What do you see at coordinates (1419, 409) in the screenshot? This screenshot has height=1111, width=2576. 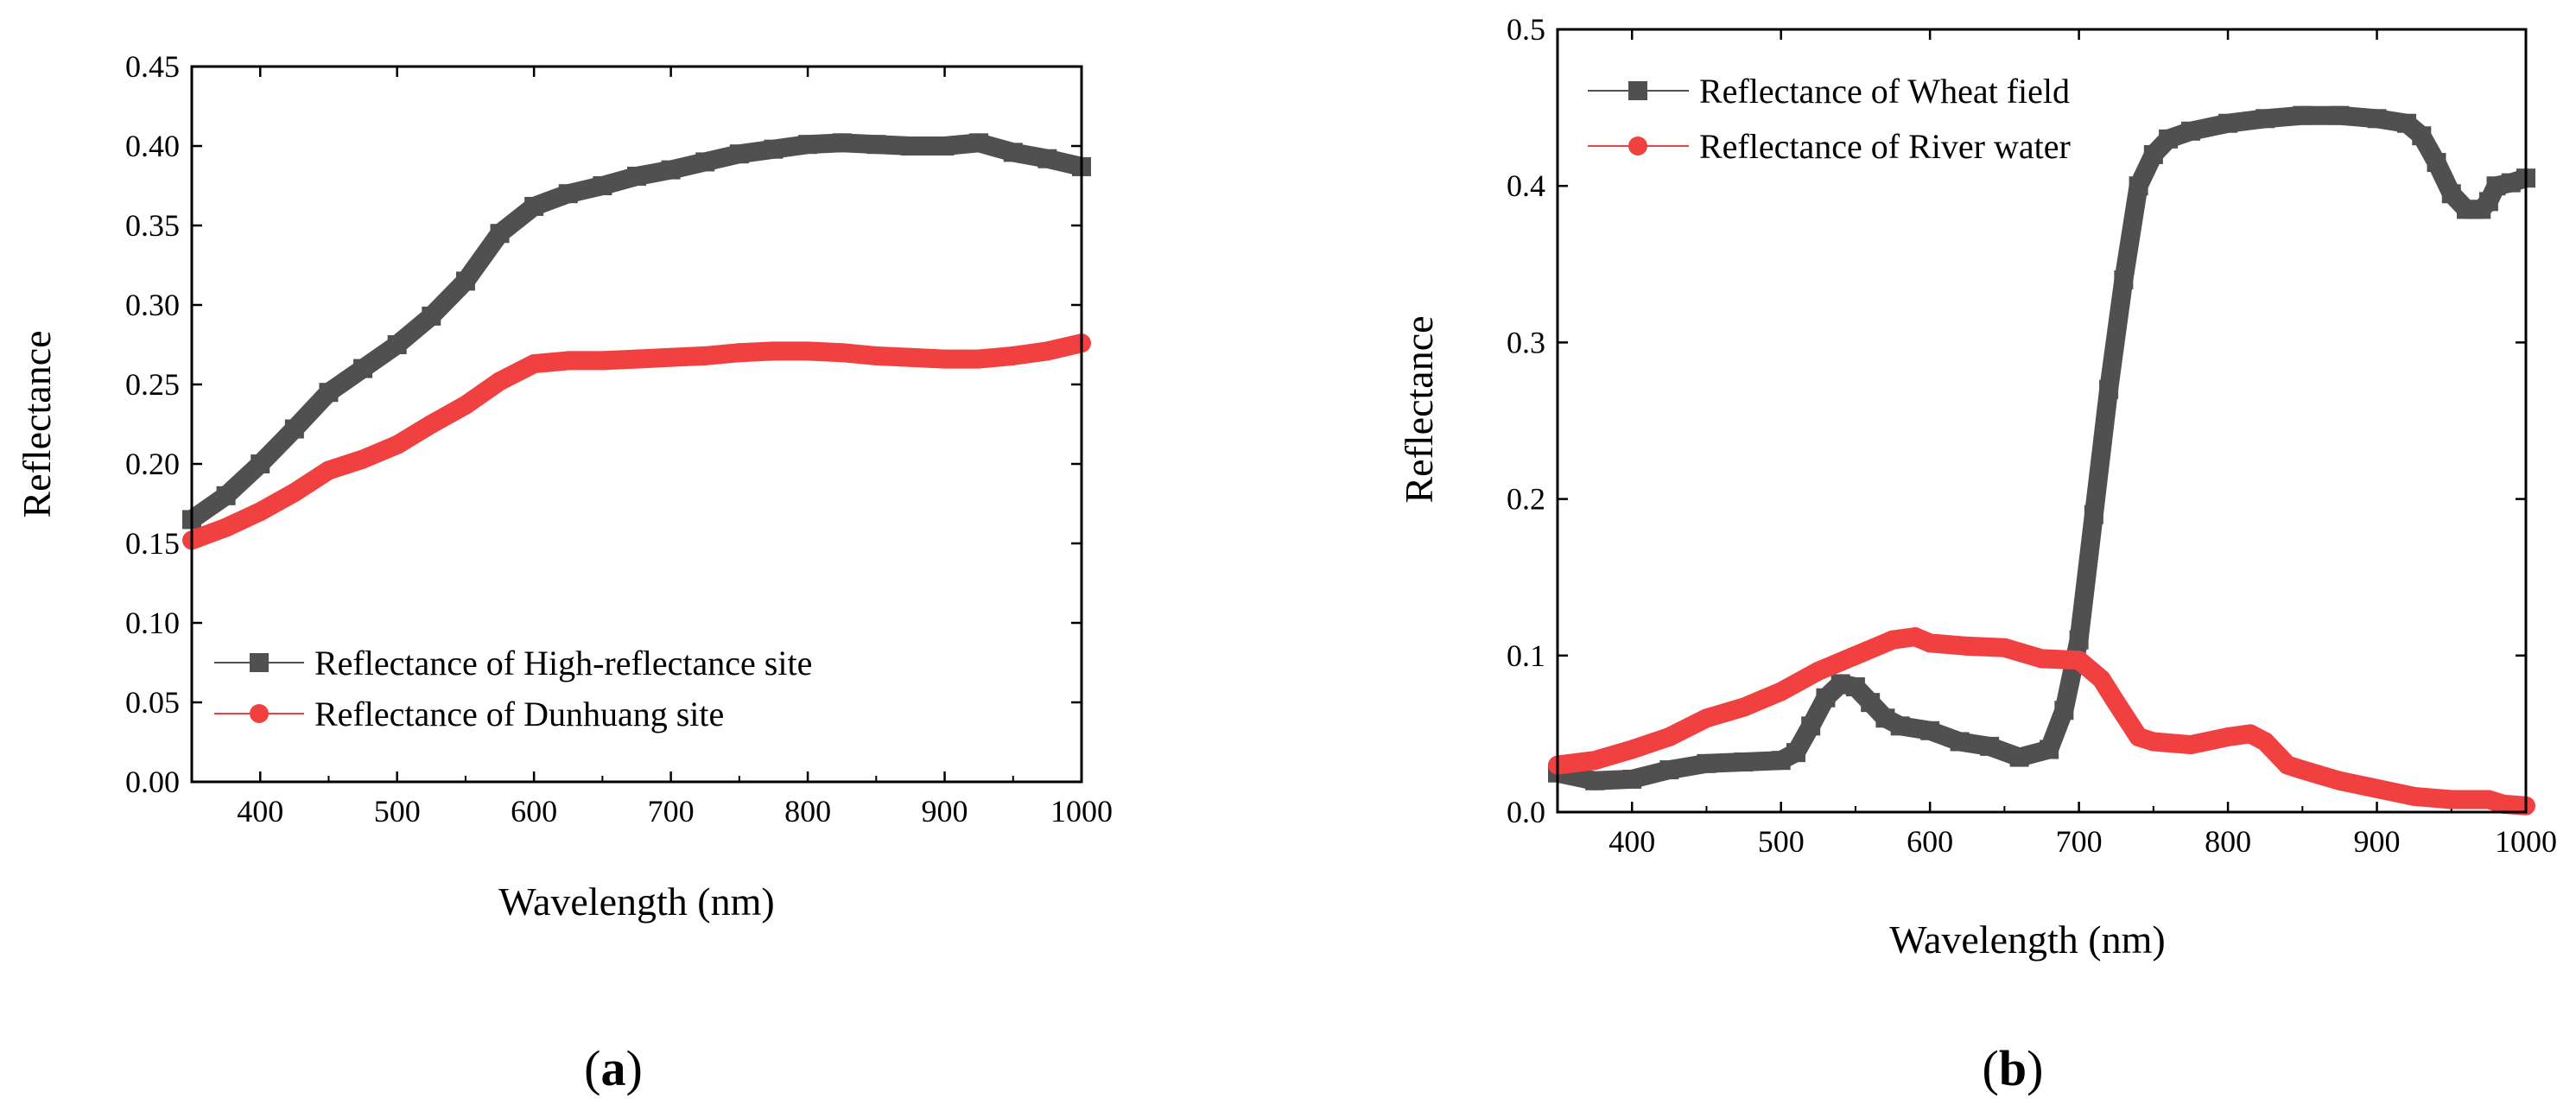 I see `panel-b-y-axis-label: Reflectance` at bounding box center [1419, 409].